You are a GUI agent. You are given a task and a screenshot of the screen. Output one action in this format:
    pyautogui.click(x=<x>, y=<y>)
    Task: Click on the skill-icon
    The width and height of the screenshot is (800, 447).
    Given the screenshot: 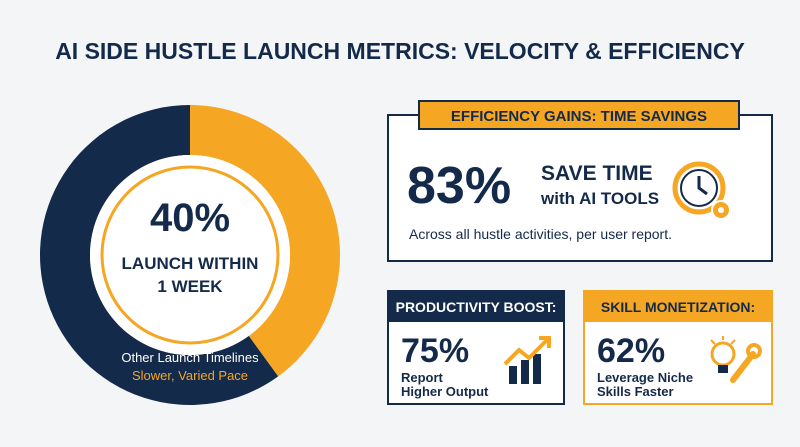 What is the action you would take?
    pyautogui.click(x=736, y=359)
    